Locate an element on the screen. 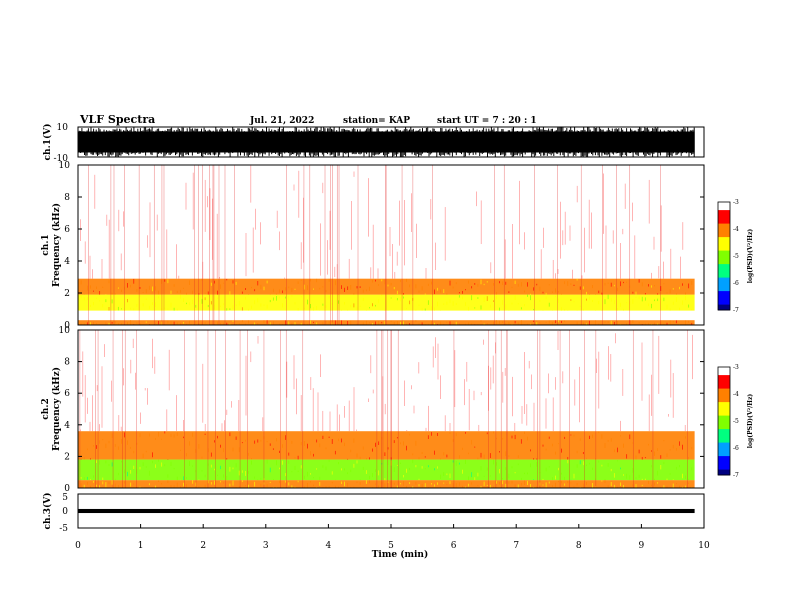 The width and height of the screenshot is (792, 612). ch2-colorbar: -3 -4 -5 -6 -7 log(PSD)(V²/Hz) is located at coordinates (735, 421).